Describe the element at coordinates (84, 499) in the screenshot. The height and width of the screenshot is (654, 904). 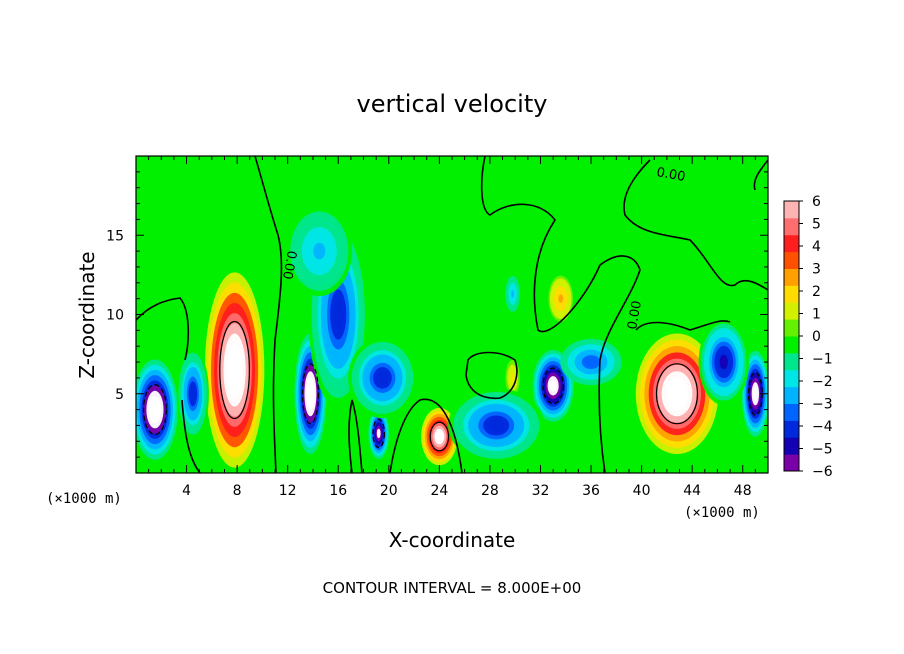
I see `x-unit-left: (×1000 m)` at that location.